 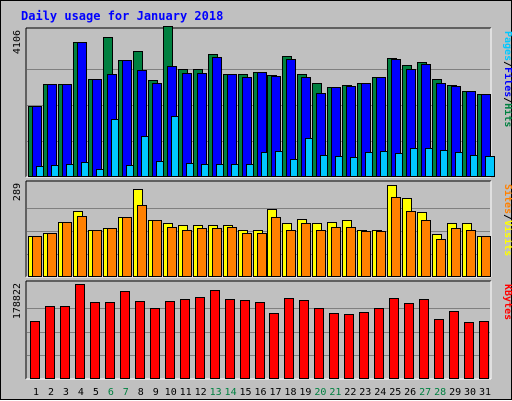 I want to click on x-tick-label: 25, so click(x=395, y=392).